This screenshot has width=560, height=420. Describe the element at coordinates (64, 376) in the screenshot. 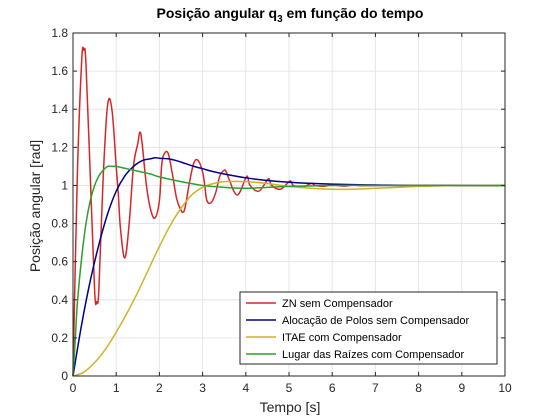

I see `y-tick-label: 0` at that location.